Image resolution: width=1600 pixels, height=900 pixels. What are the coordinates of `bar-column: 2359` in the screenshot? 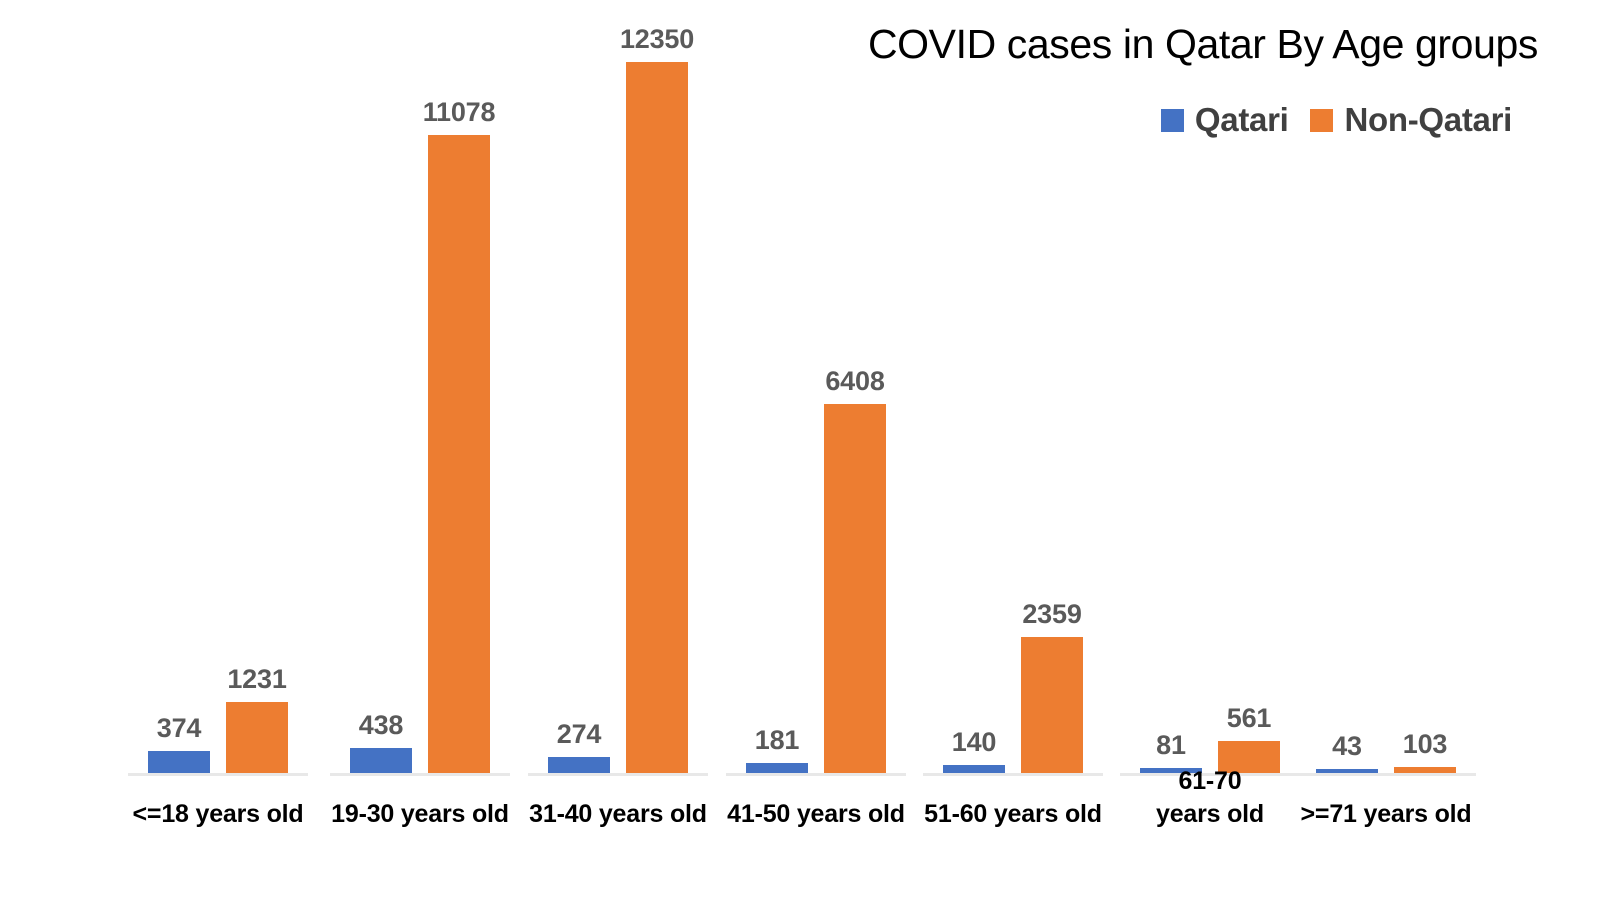 It's located at (1052, 417).